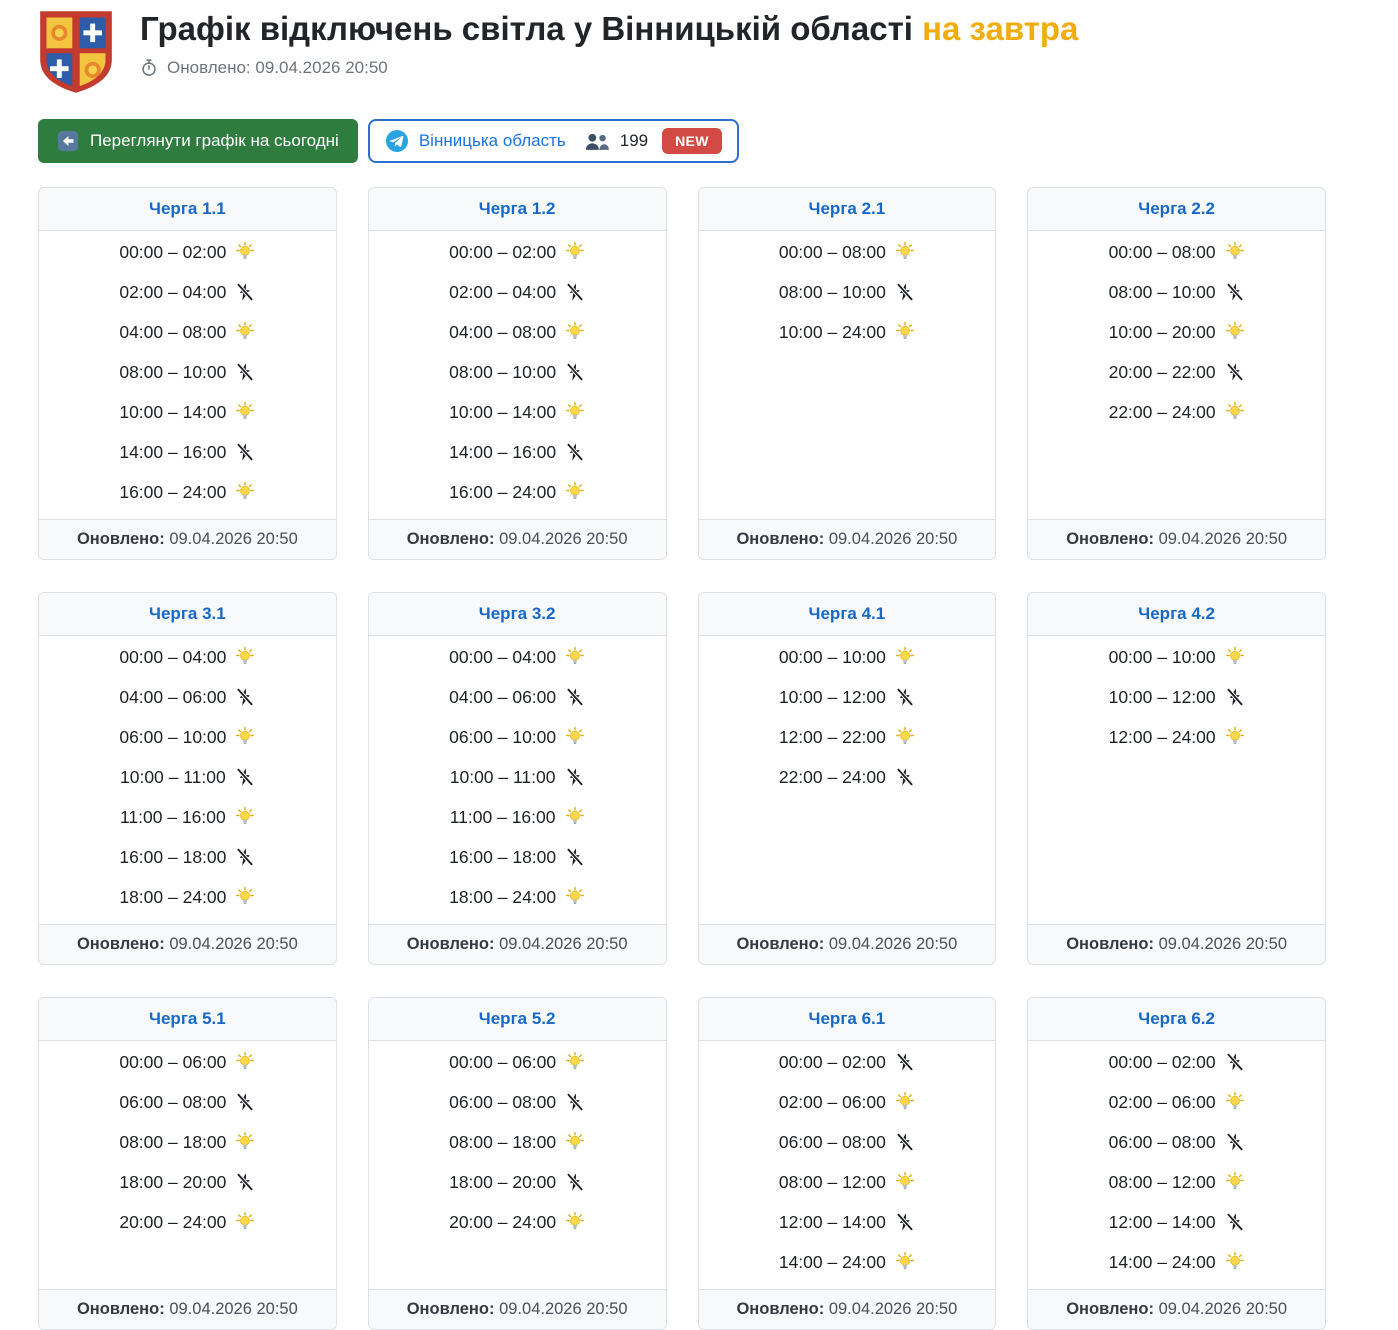 The height and width of the screenshot is (1330, 1398). What do you see at coordinates (1176, 614) in the screenshot?
I see `card-header: Черга 4.2` at bounding box center [1176, 614].